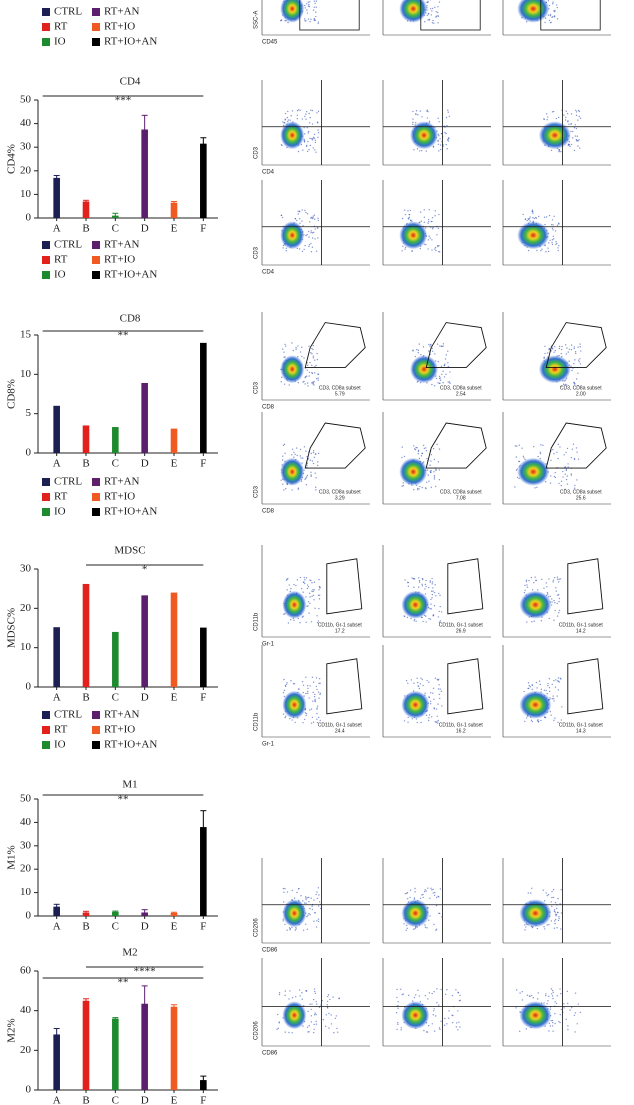 This screenshot has height=1105, width=634. Describe the element at coordinates (340, 498) in the screenshot. I see `gate-value: 3.29` at that location.